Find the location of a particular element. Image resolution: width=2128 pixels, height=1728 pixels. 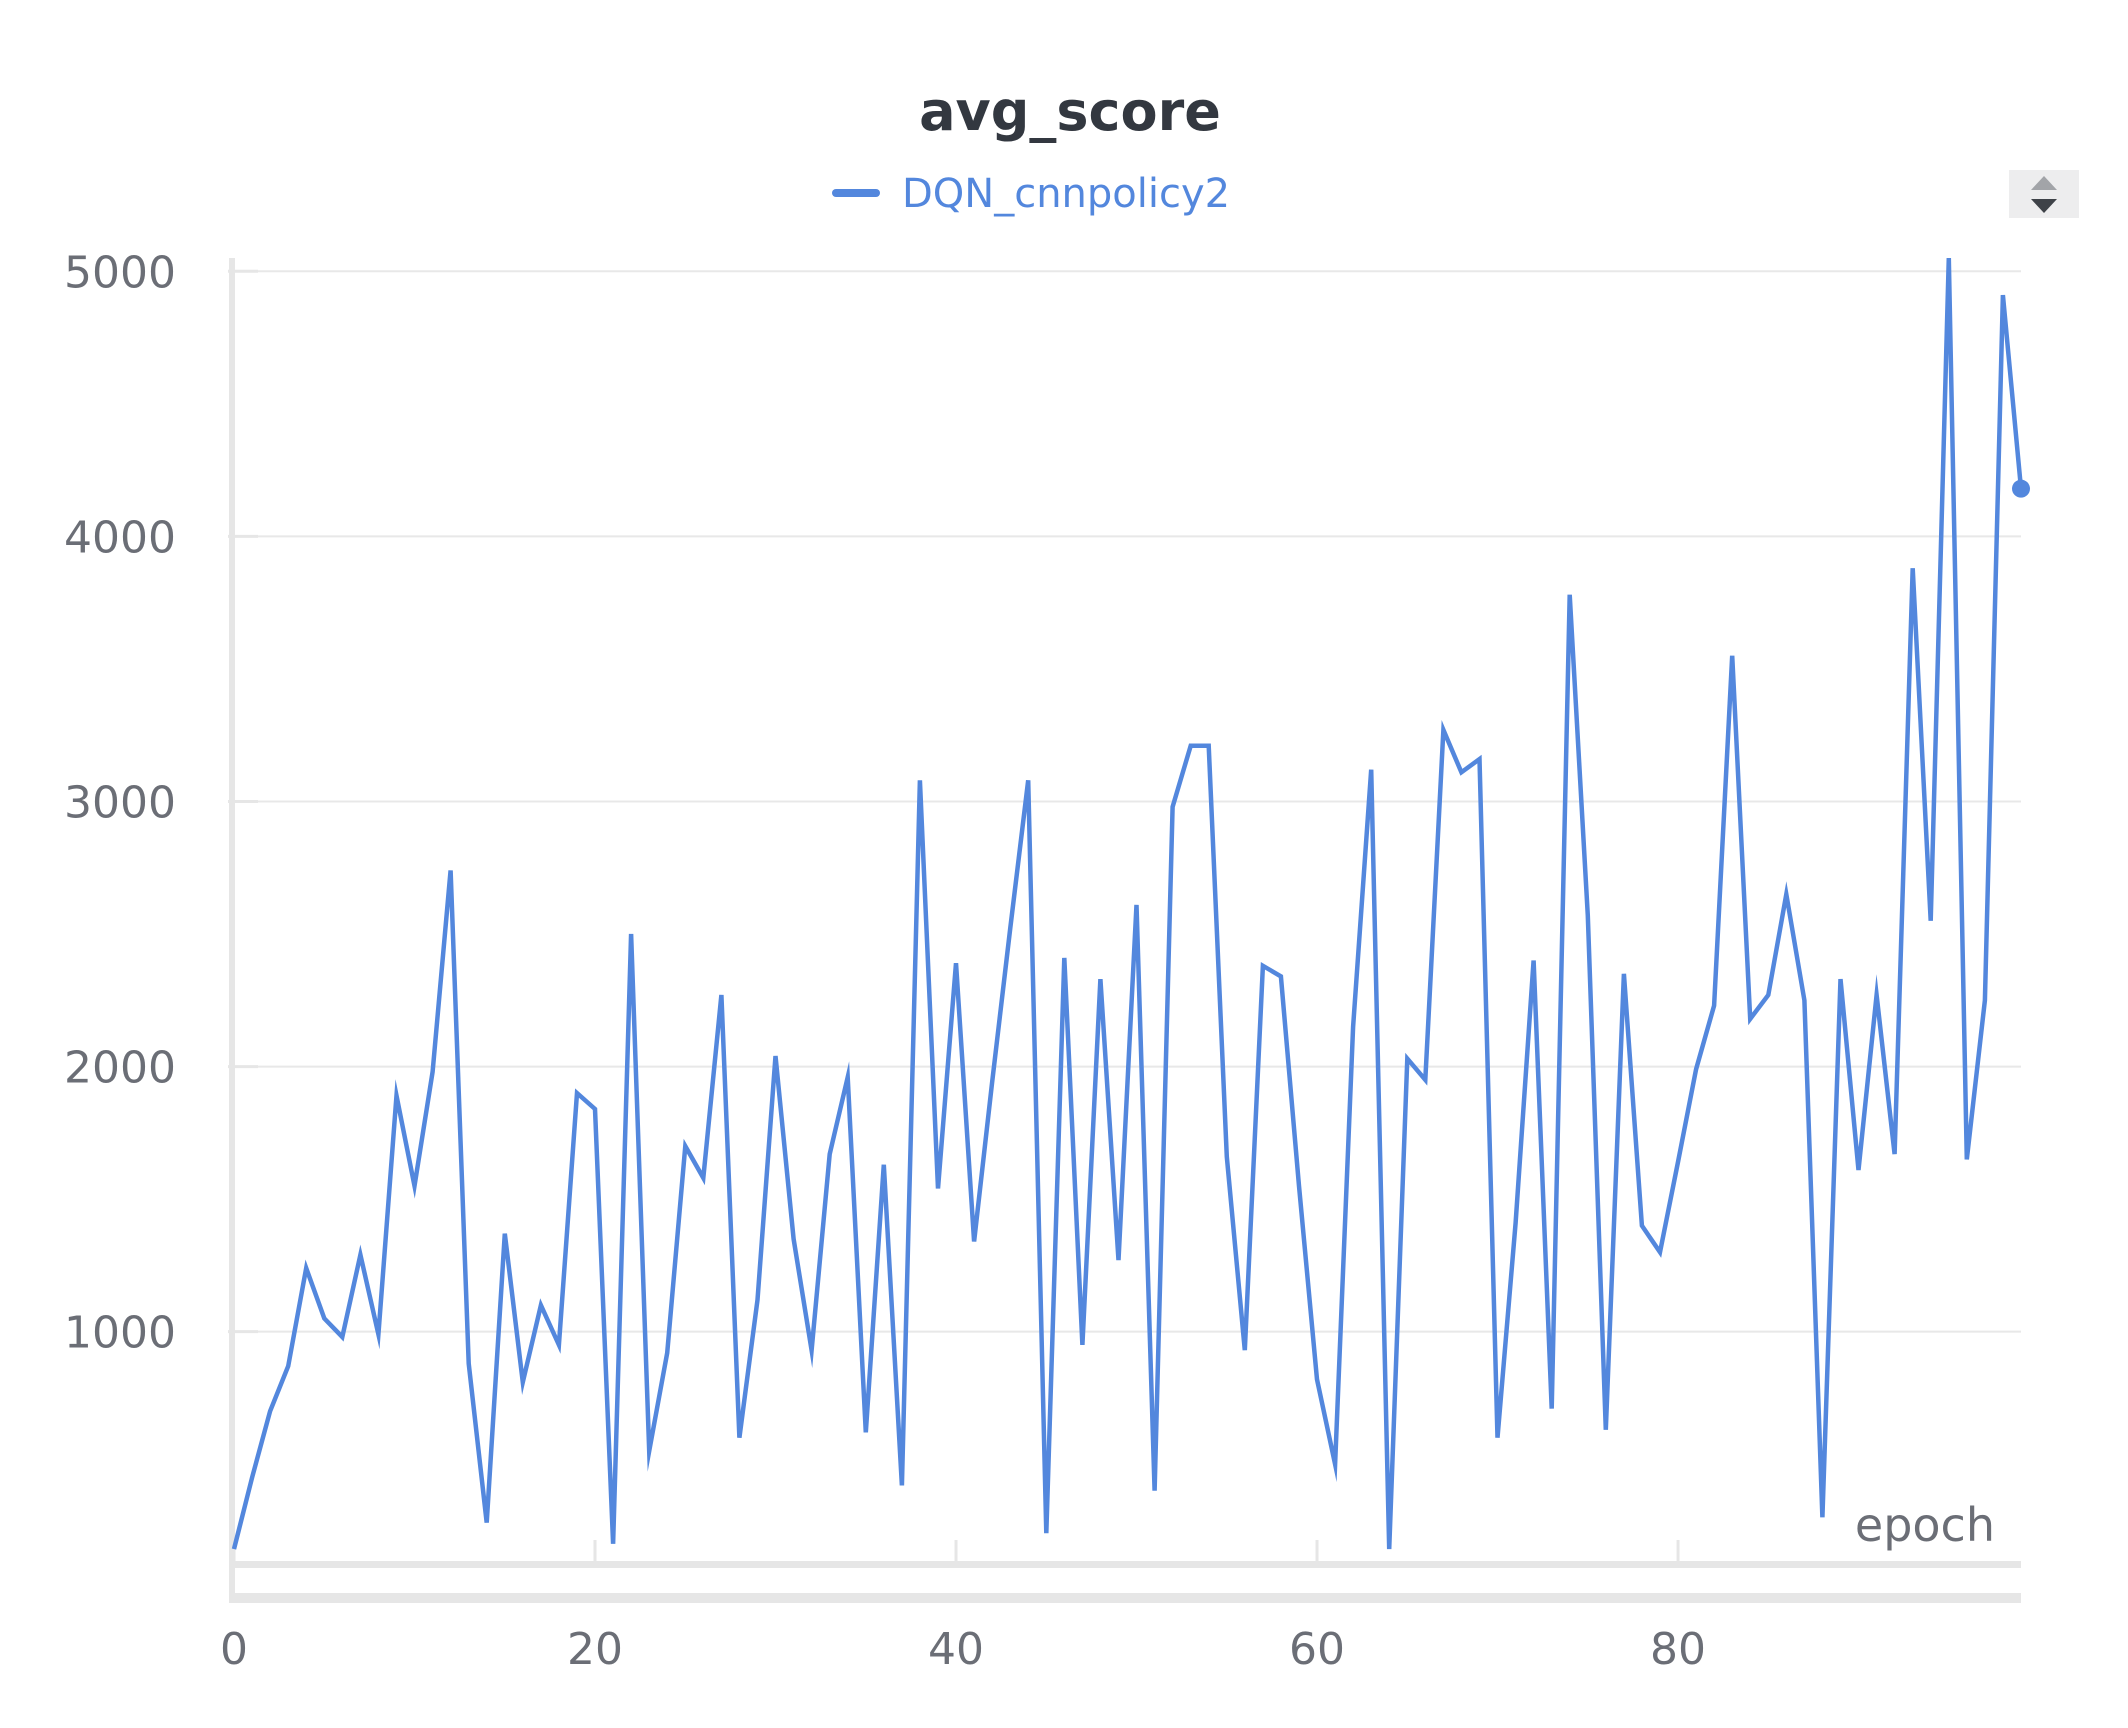

legend: DQN_cnnpolicy2 is located at coordinates (1031, 194).